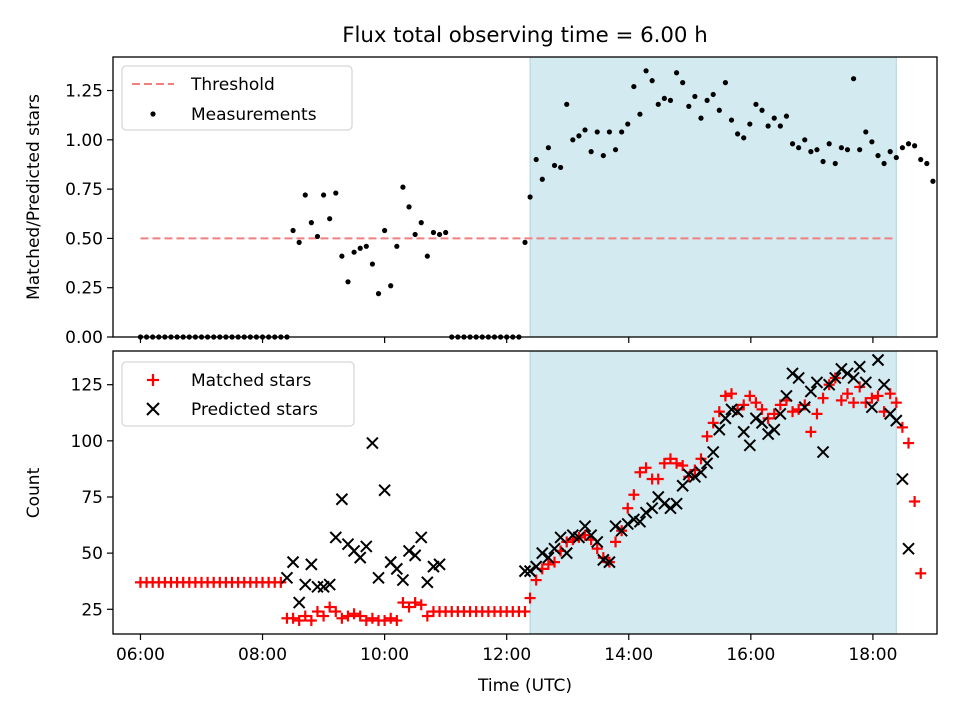 This screenshot has width=960, height=720. What do you see at coordinates (384, 655) in the screenshot?
I see `x-tick-label: 10:00` at bounding box center [384, 655].